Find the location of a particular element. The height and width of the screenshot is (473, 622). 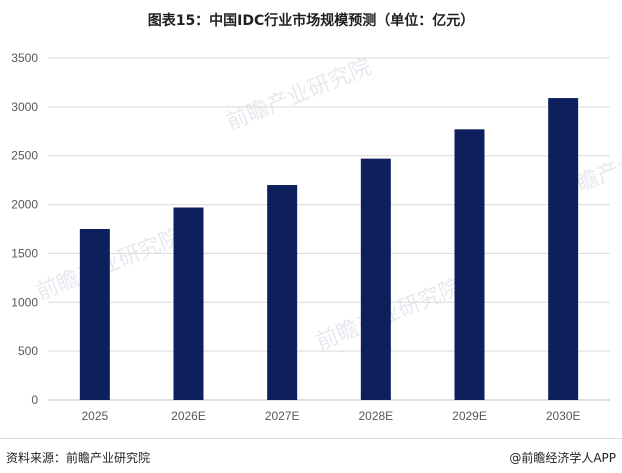

y-tick-label: 0 is located at coordinates (34, 400).